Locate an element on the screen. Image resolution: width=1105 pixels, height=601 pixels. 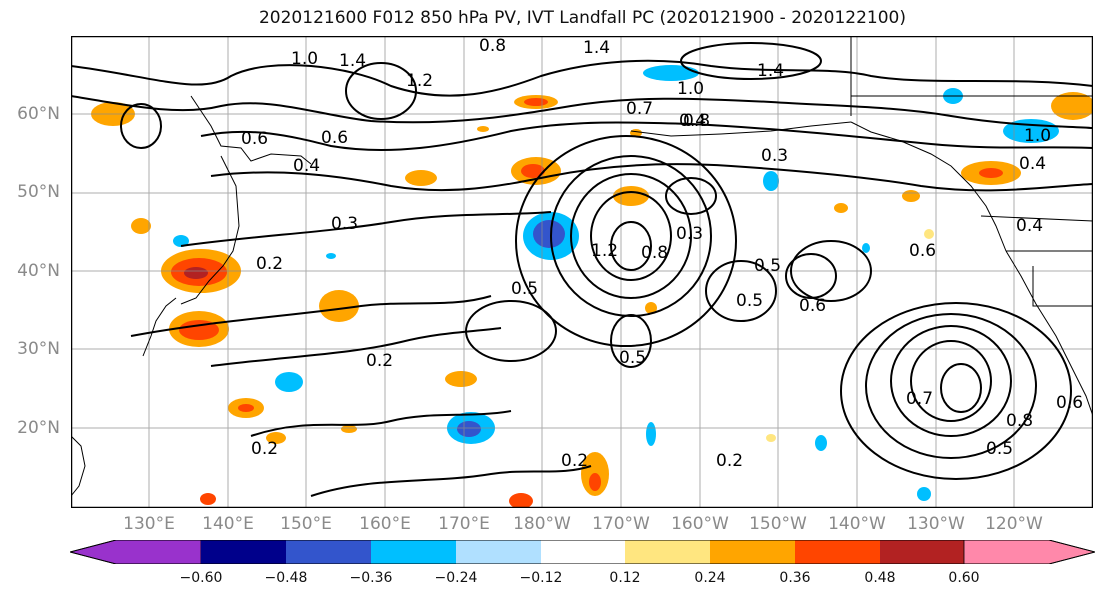
colorbar-tick-label: 0.36 is located at coordinates (795, 578).